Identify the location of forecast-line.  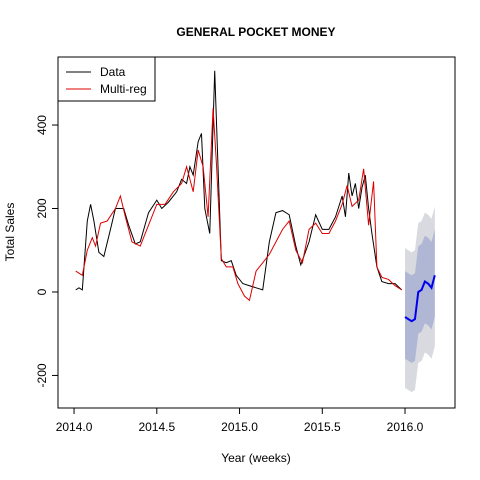
(420, 299).